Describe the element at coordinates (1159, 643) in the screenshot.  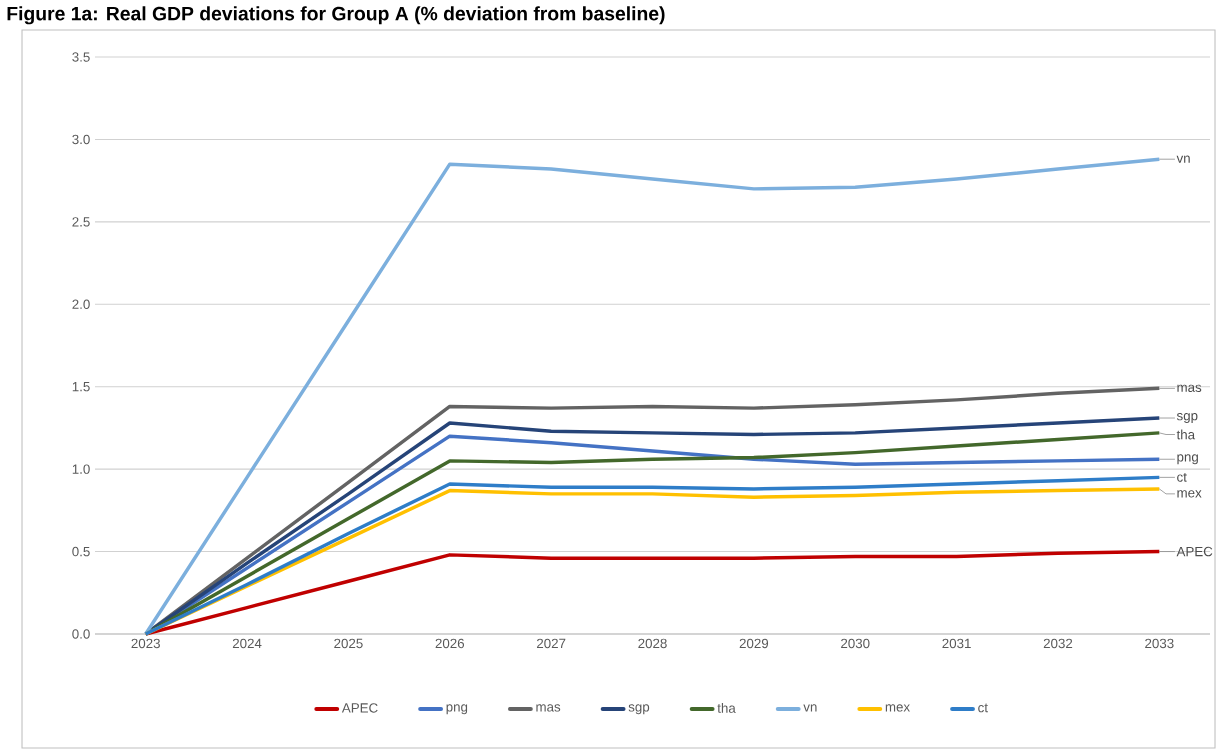
I see `x-tick-label: 2033` at that location.